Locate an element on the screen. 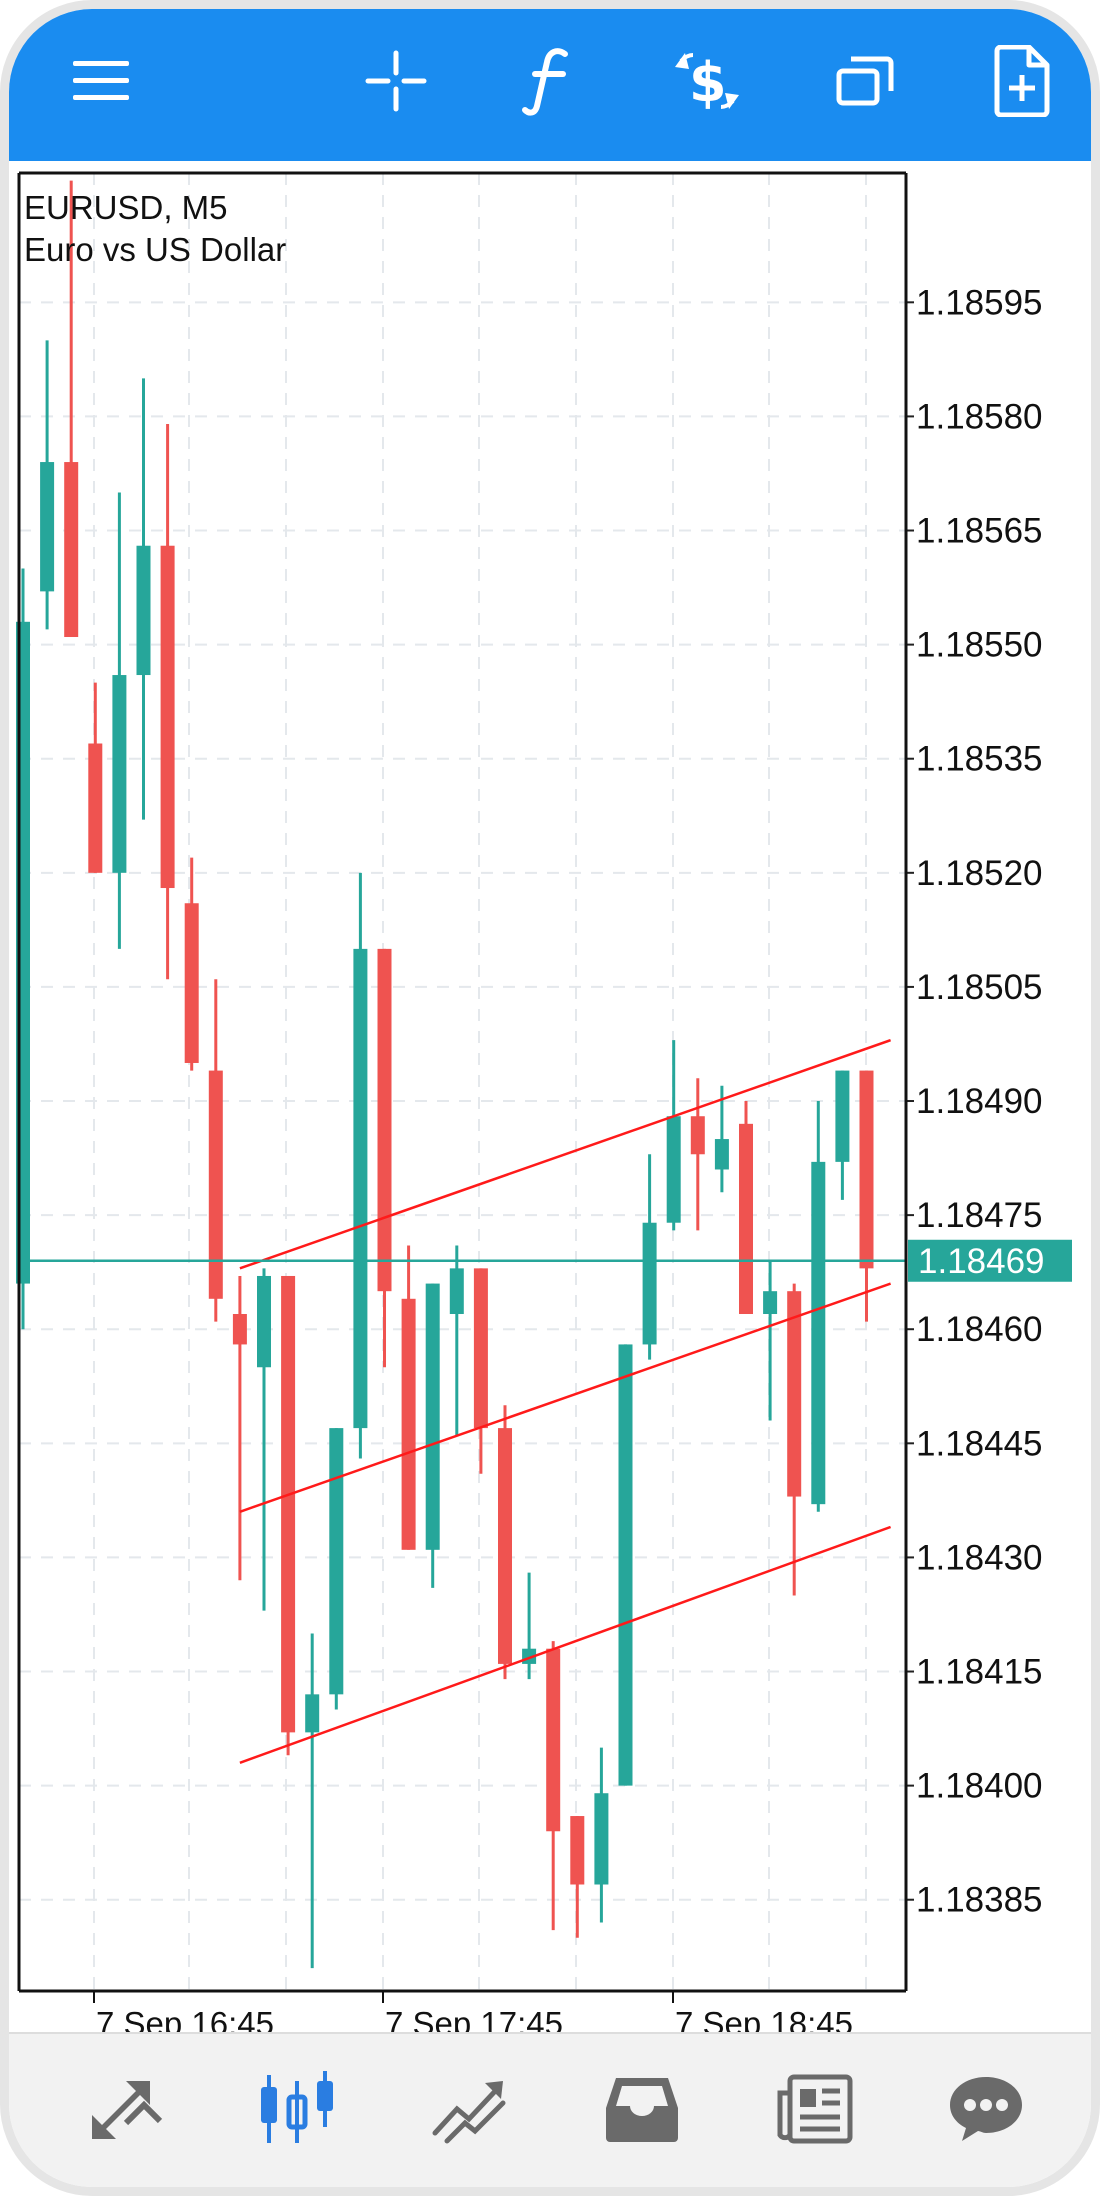 The height and width of the screenshot is (2196, 1100). crosshair-button is located at coordinates (396, 81).